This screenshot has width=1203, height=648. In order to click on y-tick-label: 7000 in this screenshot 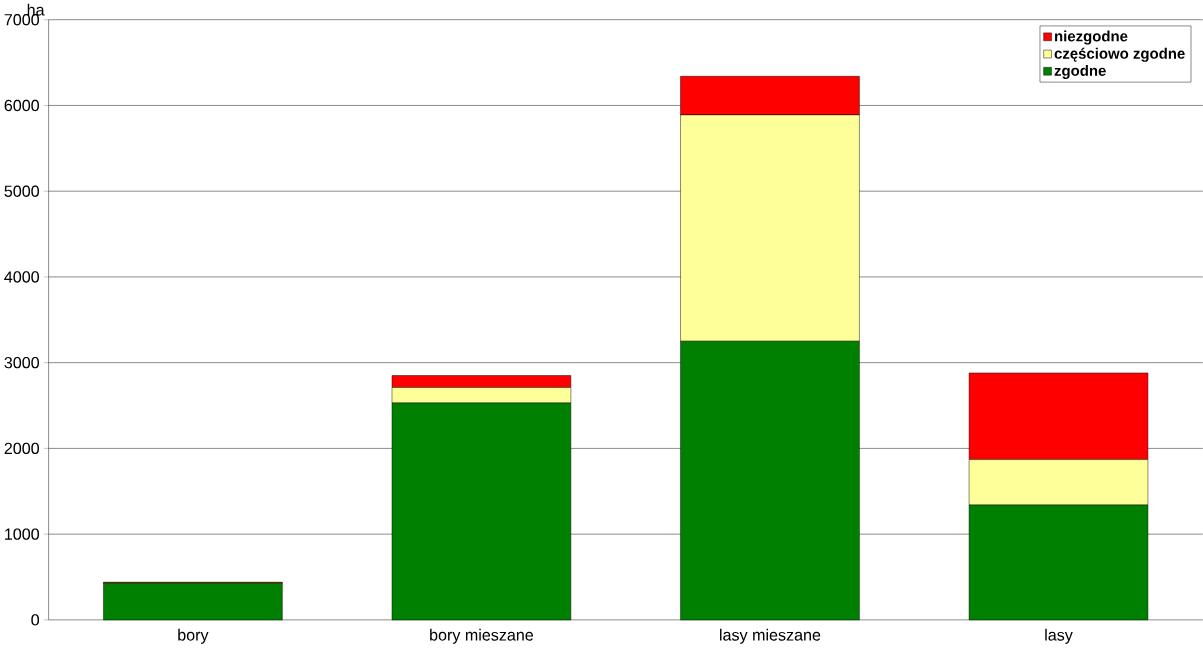, I will do `click(22, 20)`.